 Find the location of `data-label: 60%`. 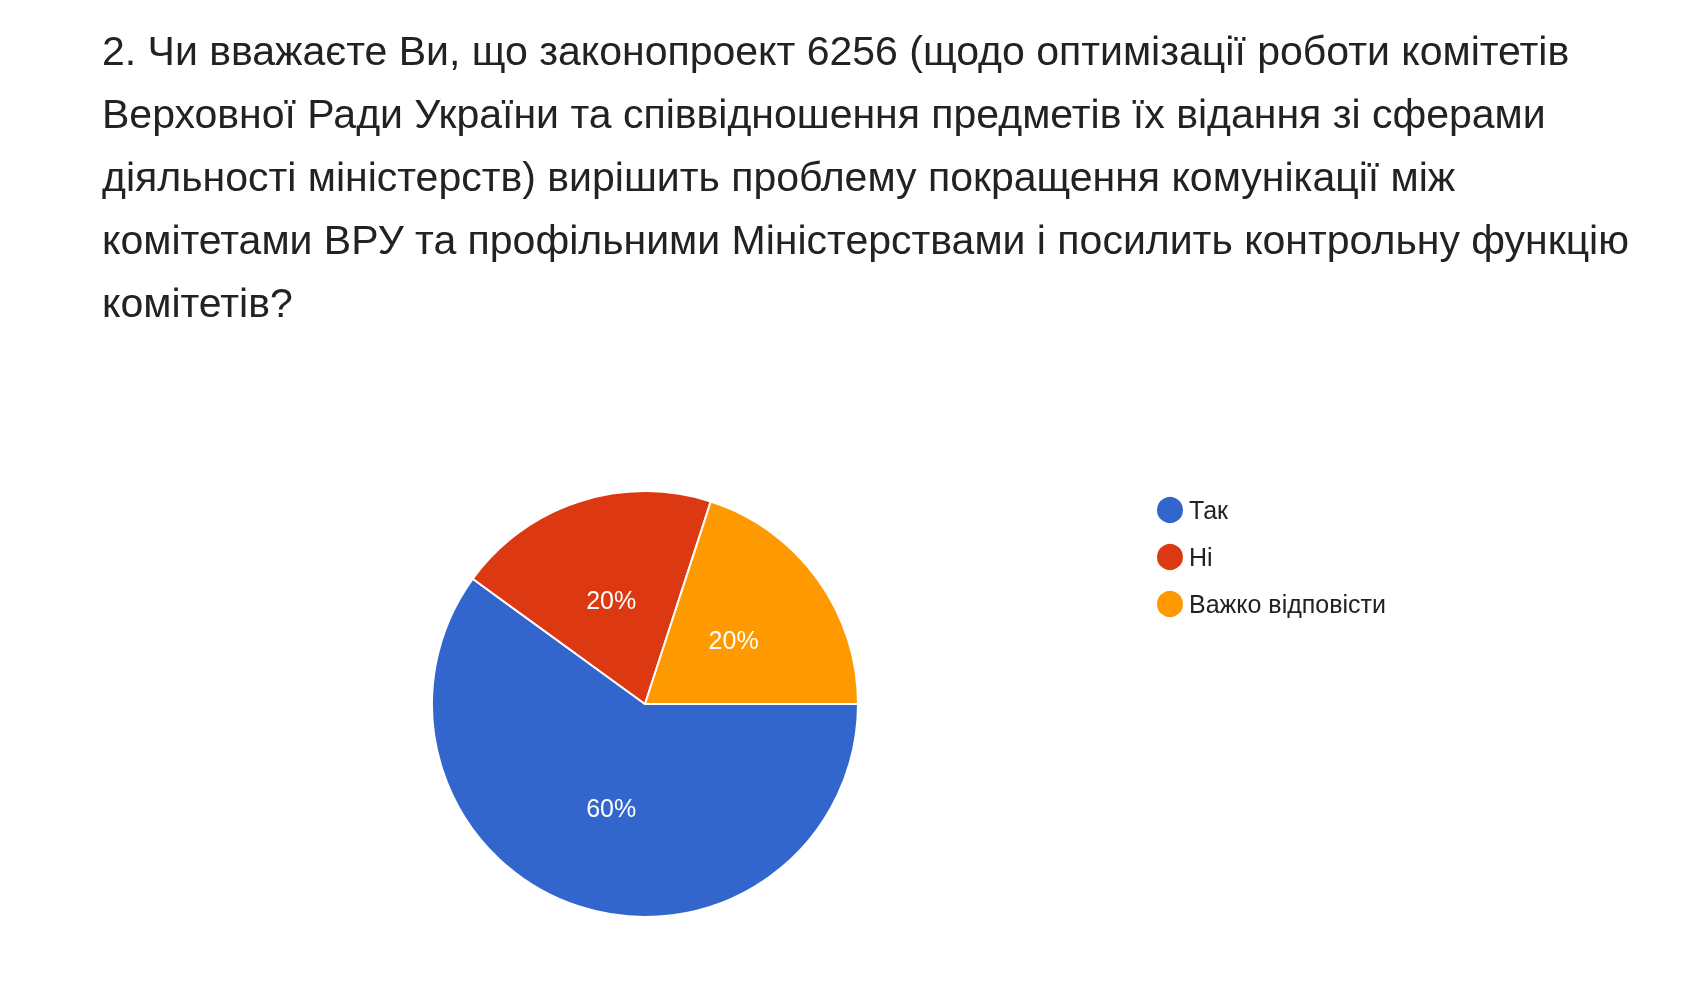

data-label: 60% is located at coordinates (611, 808).